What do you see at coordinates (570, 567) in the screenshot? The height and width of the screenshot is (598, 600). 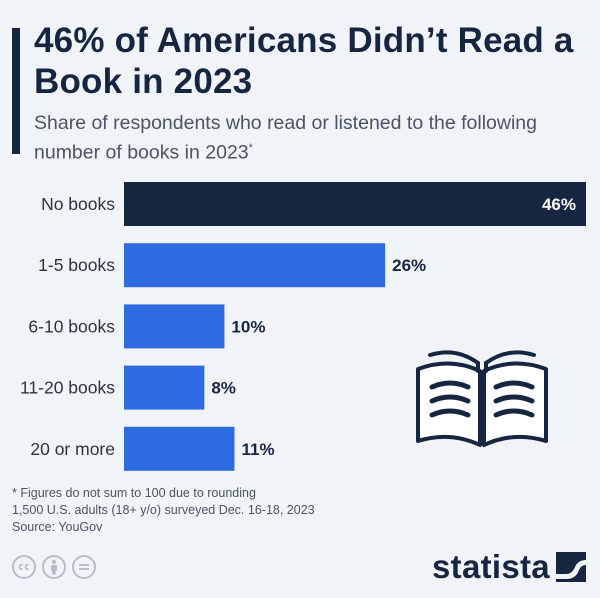 I see `statista-logo-mark-icon` at bounding box center [570, 567].